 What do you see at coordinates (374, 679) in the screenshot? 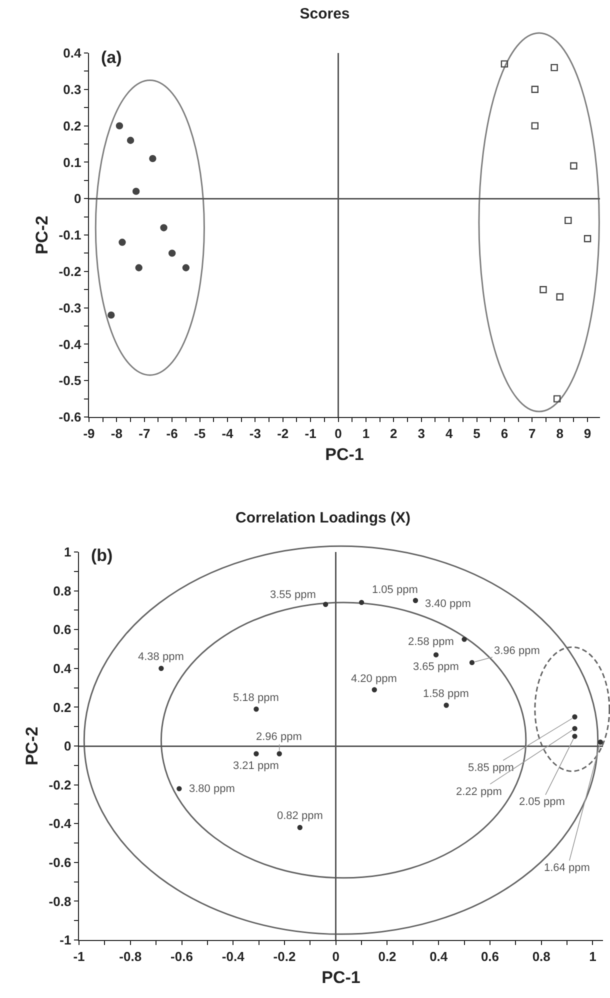
I see `annotation: 4.20 ppm` at bounding box center [374, 679].